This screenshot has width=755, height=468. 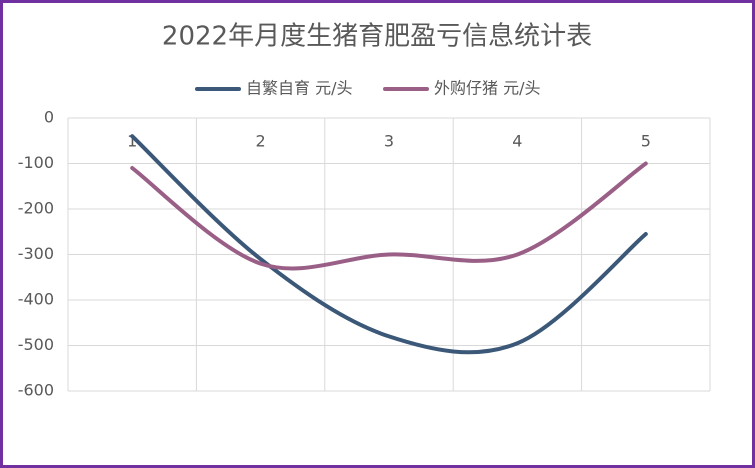 What do you see at coordinates (132, 141) in the screenshot?
I see `x-tick-label: 1` at bounding box center [132, 141].